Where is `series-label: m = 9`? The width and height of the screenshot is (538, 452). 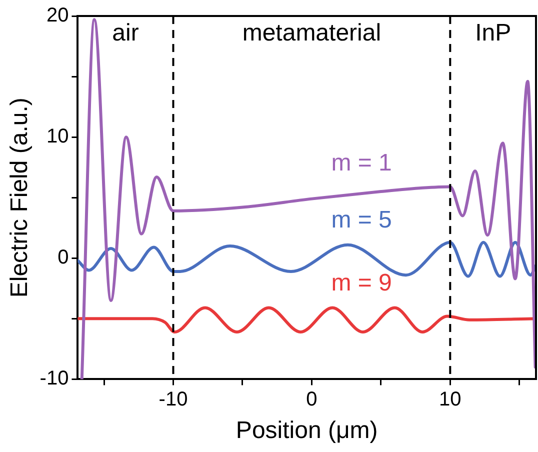
series-label: m = 9 is located at coordinates (361, 282).